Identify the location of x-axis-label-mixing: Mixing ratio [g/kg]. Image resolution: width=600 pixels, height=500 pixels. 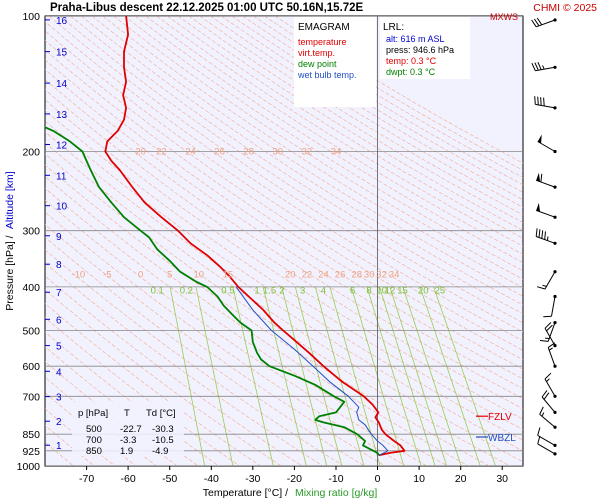
(336, 493).